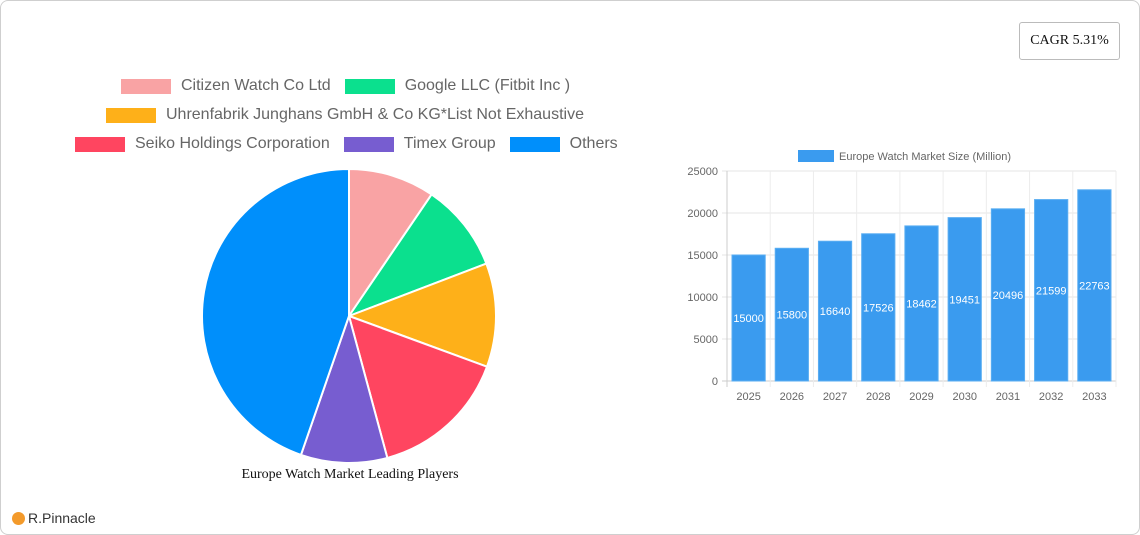  I want to click on bar-legend-swatch, so click(816, 156).